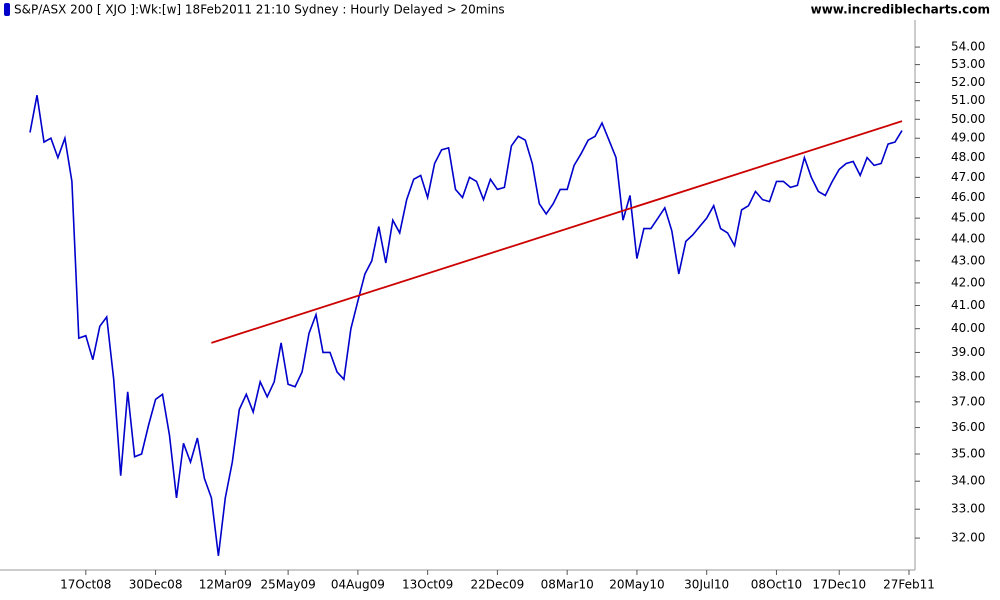 The height and width of the screenshot is (600, 1000). What do you see at coordinates (968, 376) in the screenshot?
I see `y-tick-label: 38.00` at bounding box center [968, 376].